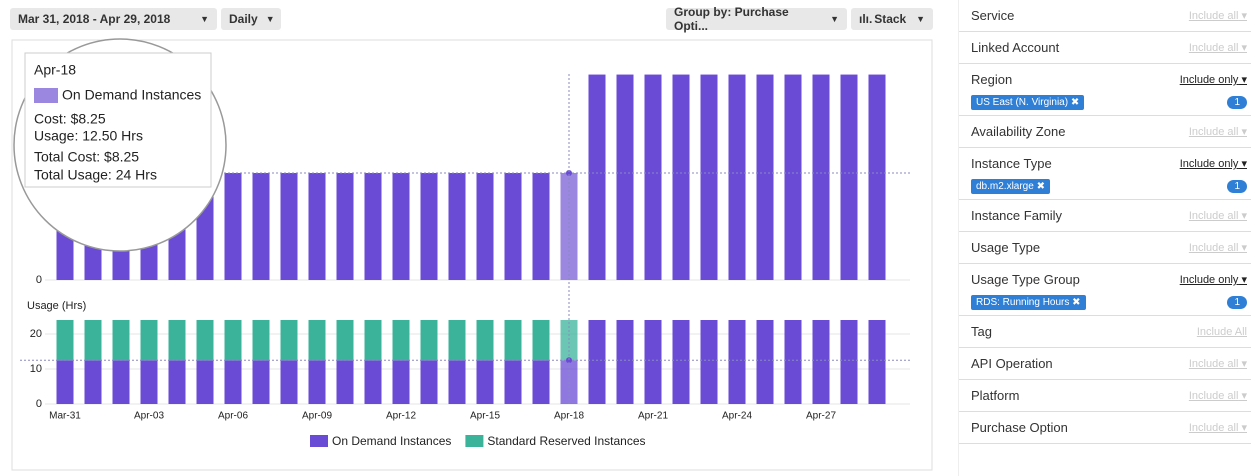 The height and width of the screenshot is (476, 1260). What do you see at coordinates (1023, 302) in the screenshot?
I see `chip-text: RDS: Running Hours` at bounding box center [1023, 302].